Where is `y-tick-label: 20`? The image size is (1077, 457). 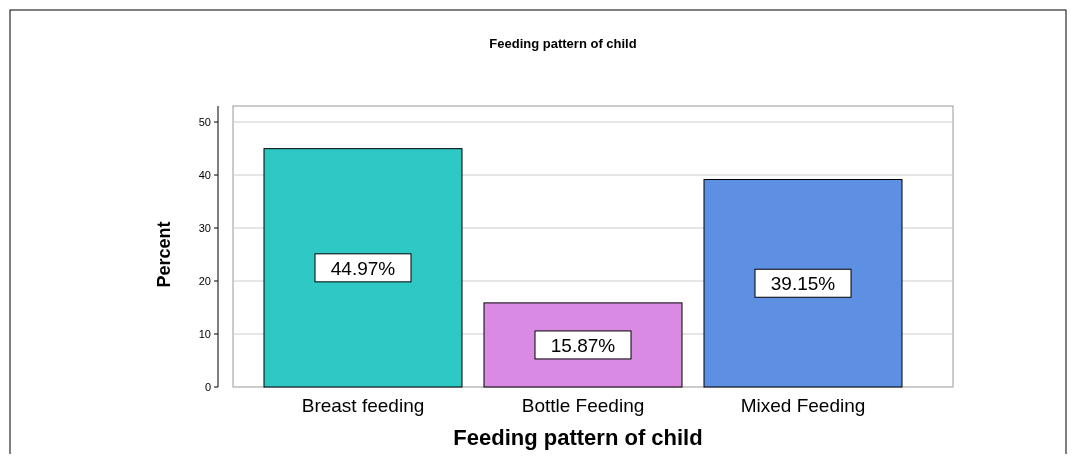
y-tick-label: 20 is located at coordinates (204, 281).